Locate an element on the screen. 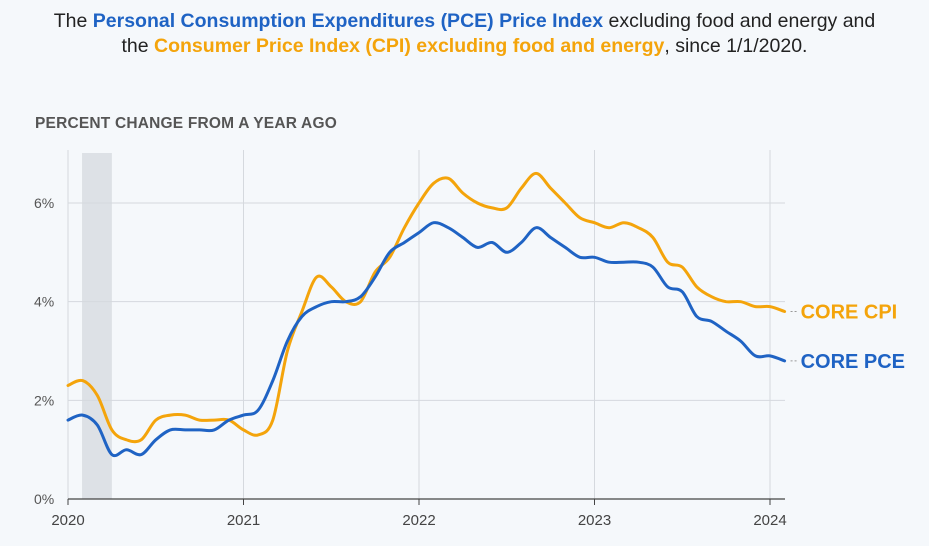  x-tick-label: 2020 is located at coordinates (67, 520).